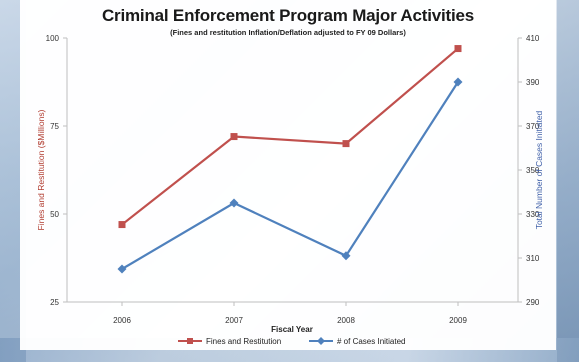 The image size is (579, 362). I want to click on right-tick-label: 410, so click(533, 38).